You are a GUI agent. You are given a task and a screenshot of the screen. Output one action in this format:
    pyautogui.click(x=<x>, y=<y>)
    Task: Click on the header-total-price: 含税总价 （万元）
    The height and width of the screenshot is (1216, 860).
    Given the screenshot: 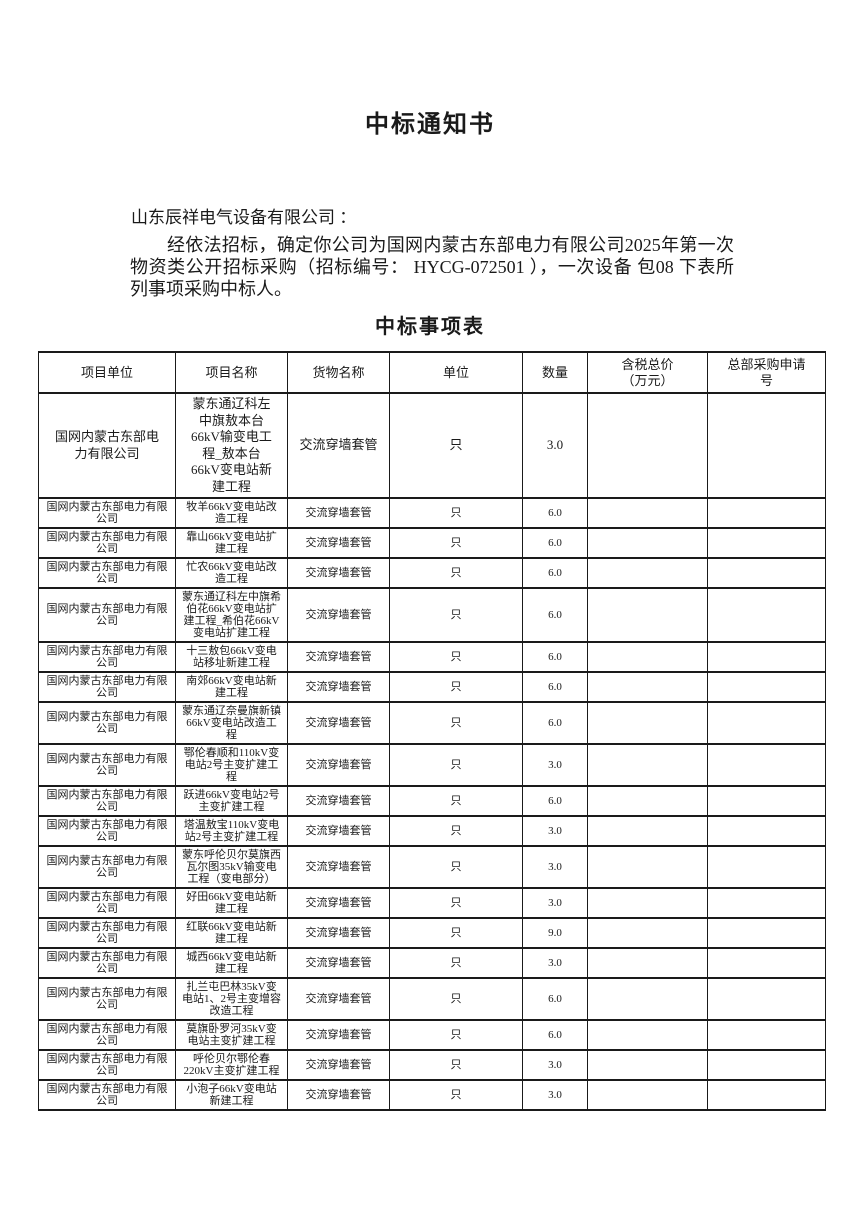 What is the action you would take?
    pyautogui.click(x=647, y=372)
    